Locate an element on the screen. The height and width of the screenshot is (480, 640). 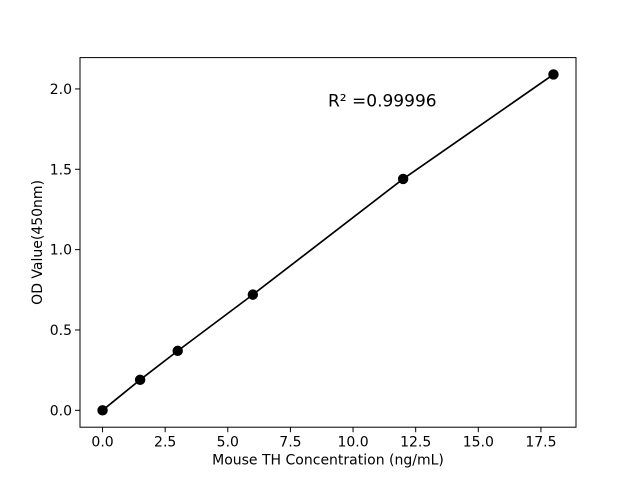
x-tick-label: 5.0 is located at coordinates (228, 443).